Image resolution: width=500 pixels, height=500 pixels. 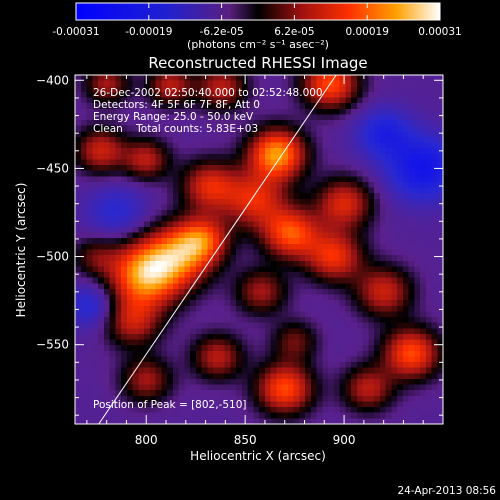 I want to click on x-axis-label: Heliocentric X (arcsec), so click(x=258, y=456).